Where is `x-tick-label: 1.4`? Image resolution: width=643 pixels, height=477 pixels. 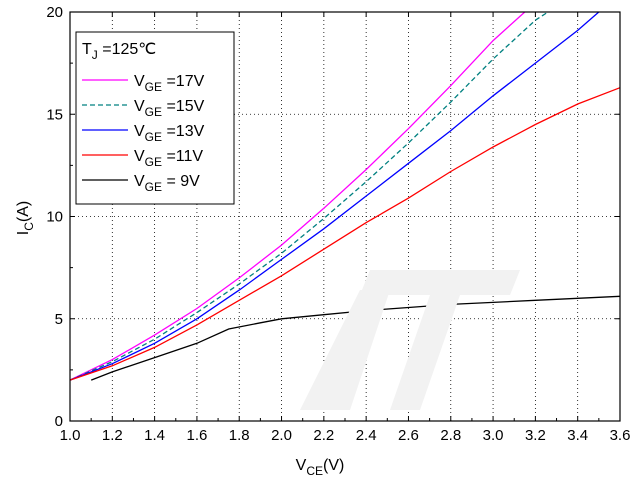
x-tick-label: 1.4 is located at coordinates (154, 435).